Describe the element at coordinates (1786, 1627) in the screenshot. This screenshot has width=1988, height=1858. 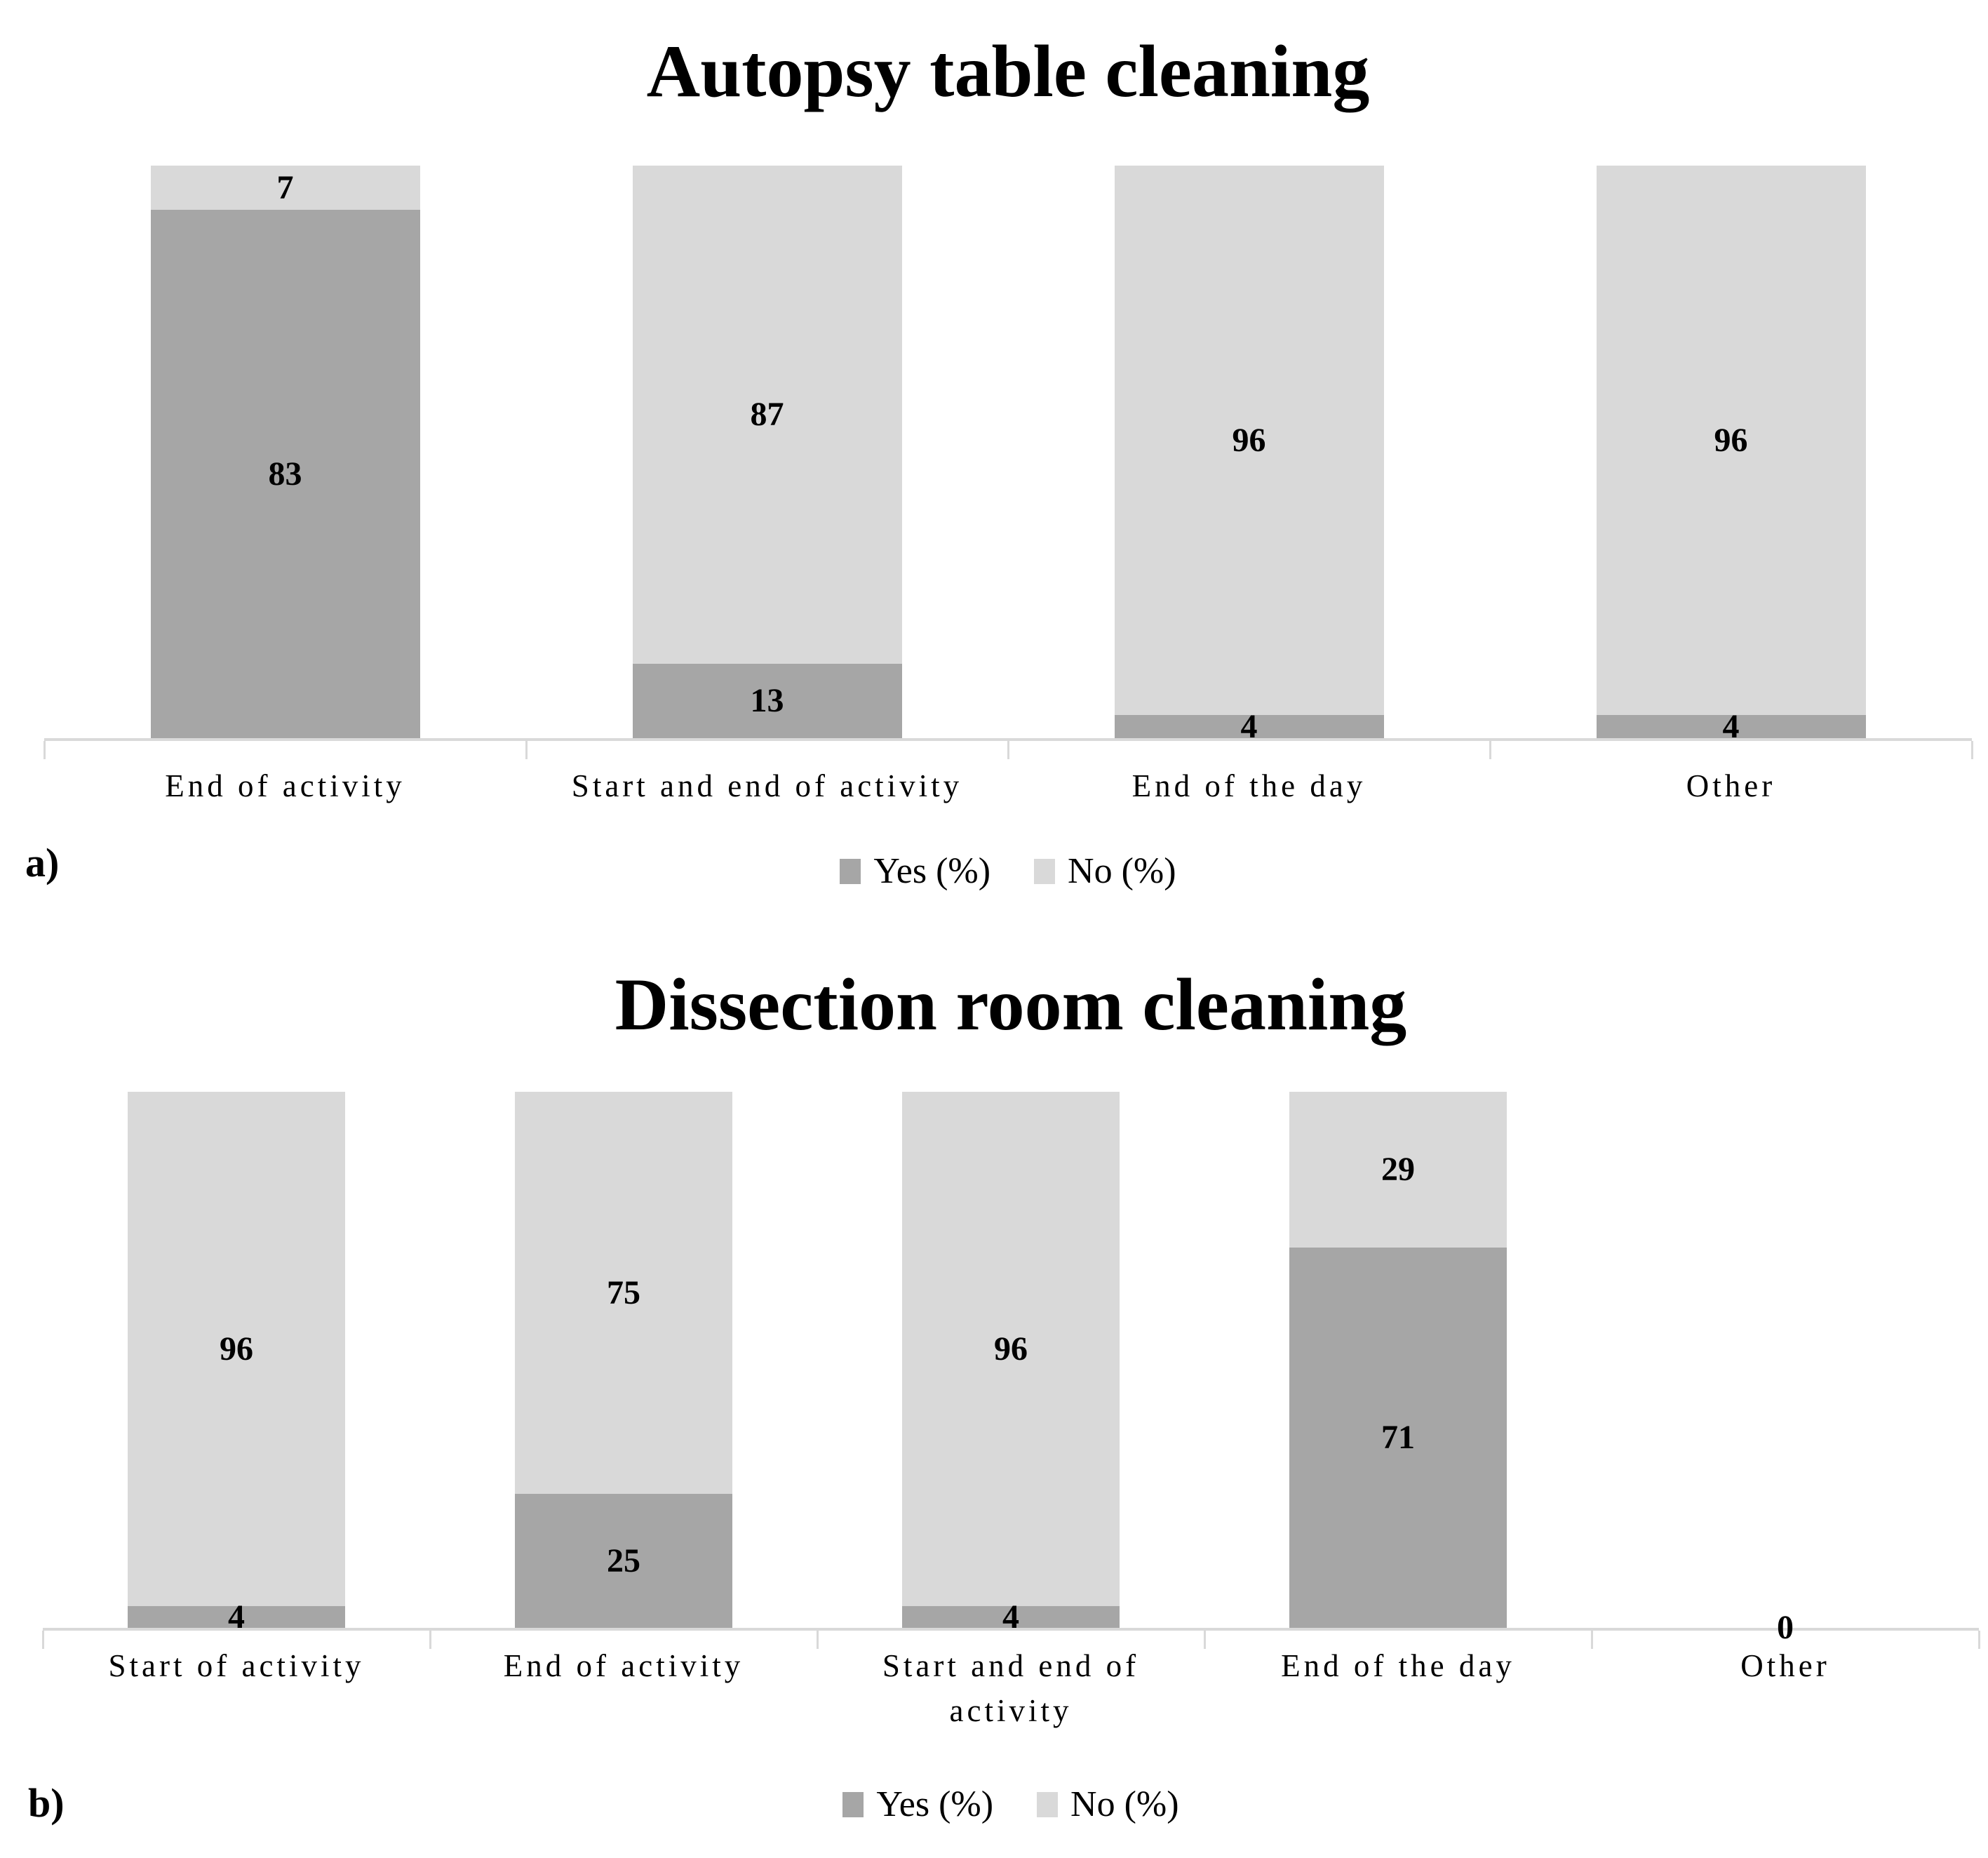
I see `zero-value-label: 0` at that location.